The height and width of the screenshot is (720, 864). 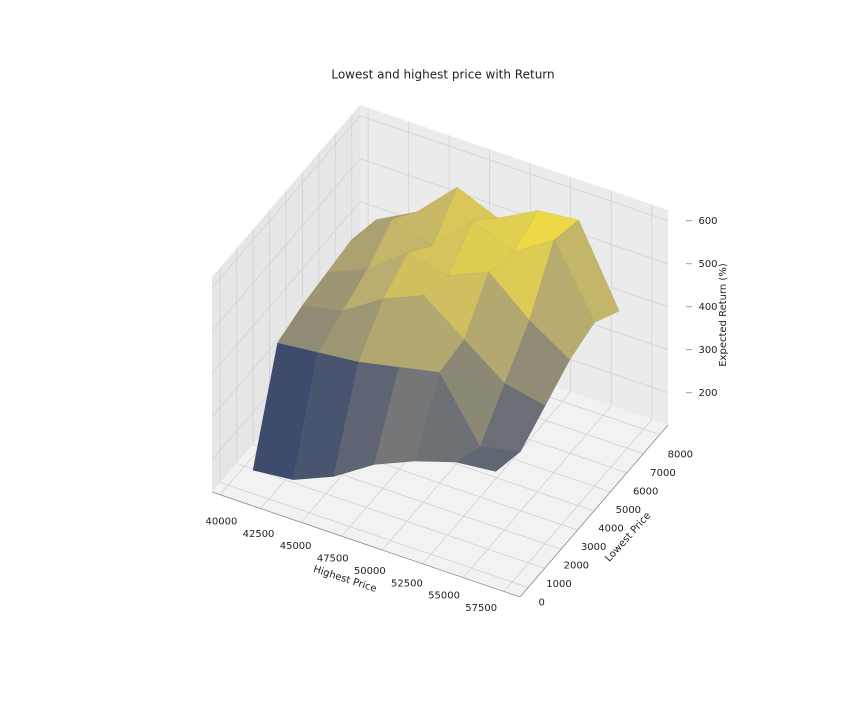 I want to click on z-axis-label: Expected Return (%), so click(x=723, y=315).